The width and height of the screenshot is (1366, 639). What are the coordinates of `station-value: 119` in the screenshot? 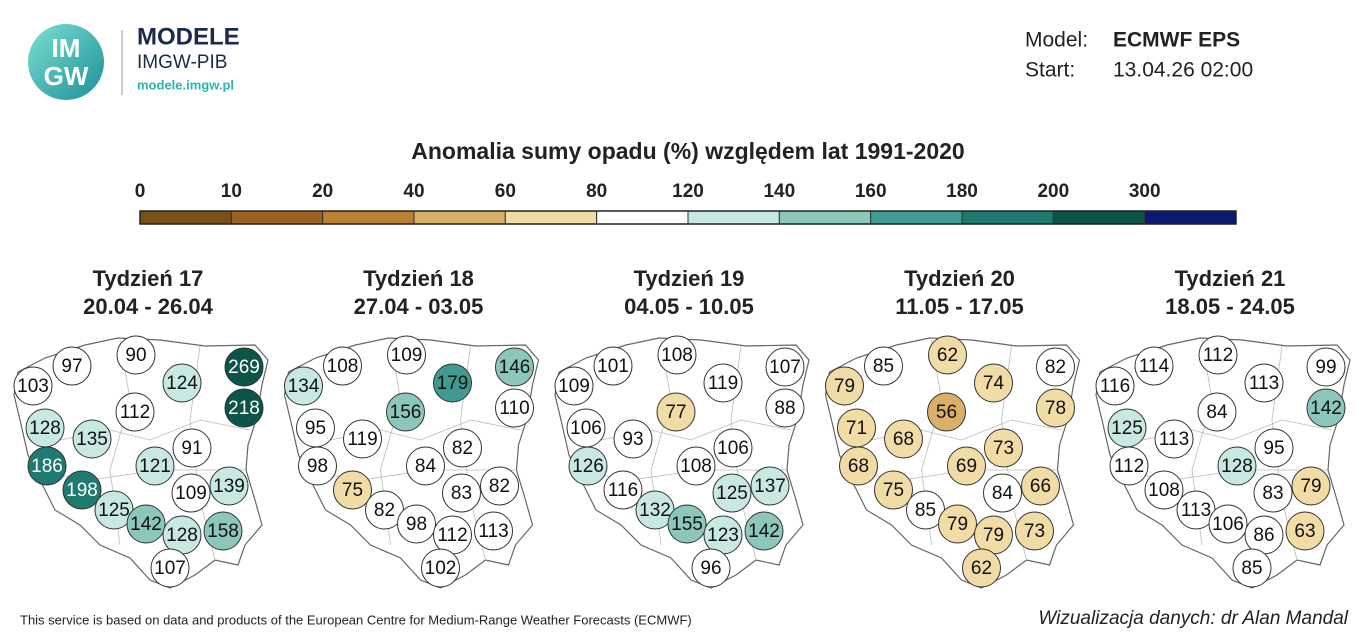 It's located at (723, 383).